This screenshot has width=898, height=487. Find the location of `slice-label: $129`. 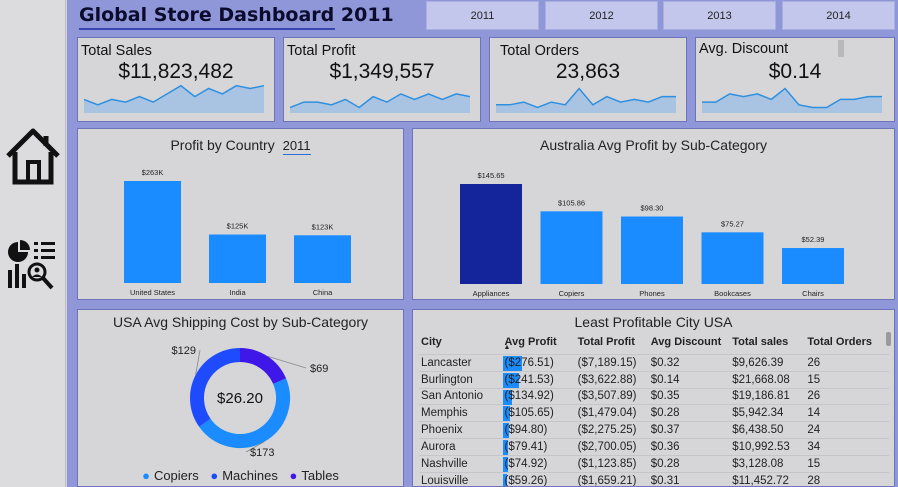

slice-label: $129 is located at coordinates (184, 351).